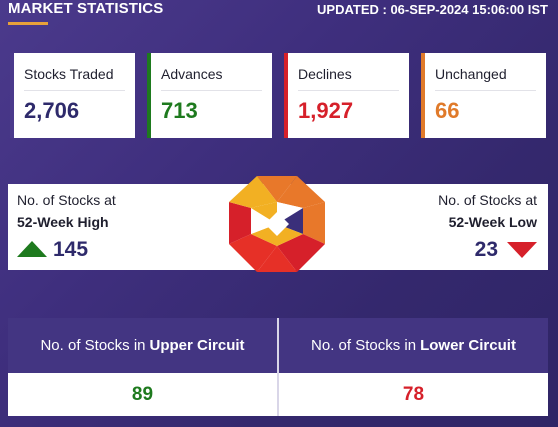 The image size is (558, 427). I want to click on week52-high-line2: 52-Week High, so click(63, 222).